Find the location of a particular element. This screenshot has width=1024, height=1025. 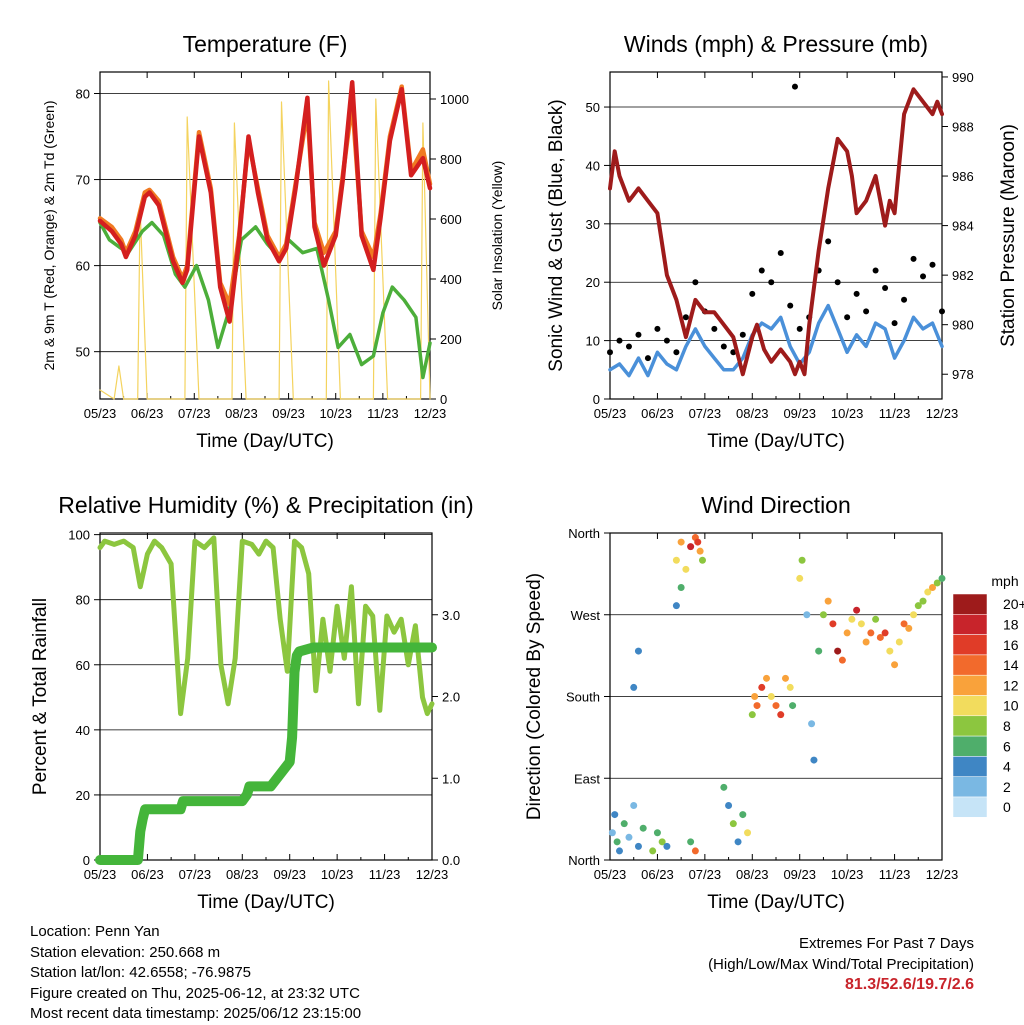

chart-title: Temperature (F) is located at coordinates (265, 44).